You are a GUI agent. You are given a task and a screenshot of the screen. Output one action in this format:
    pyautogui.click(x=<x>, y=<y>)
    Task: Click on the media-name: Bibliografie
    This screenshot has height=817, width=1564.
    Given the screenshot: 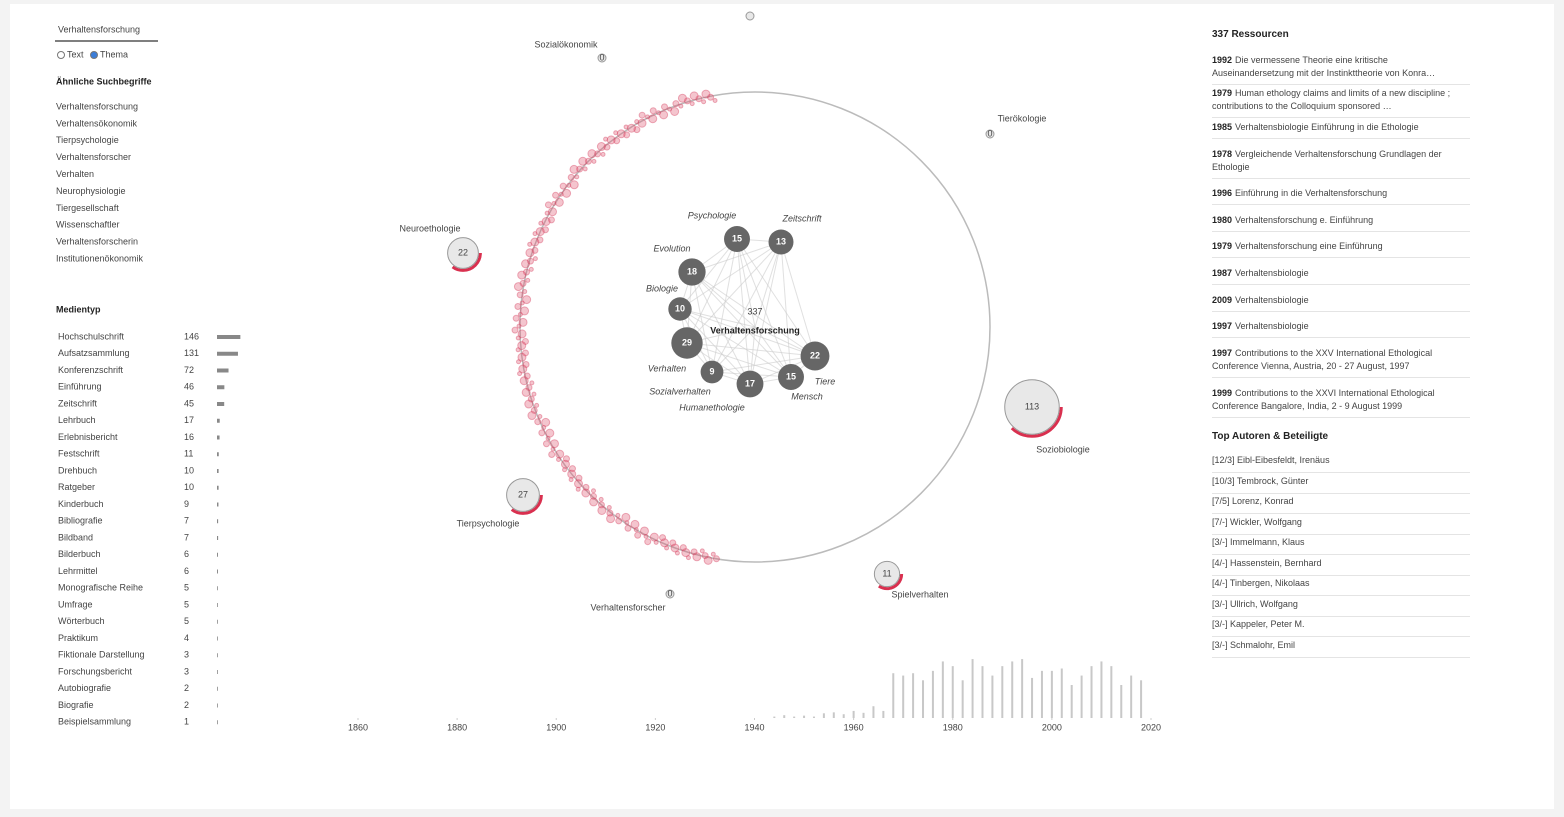 What is the action you would take?
    pyautogui.click(x=80, y=521)
    